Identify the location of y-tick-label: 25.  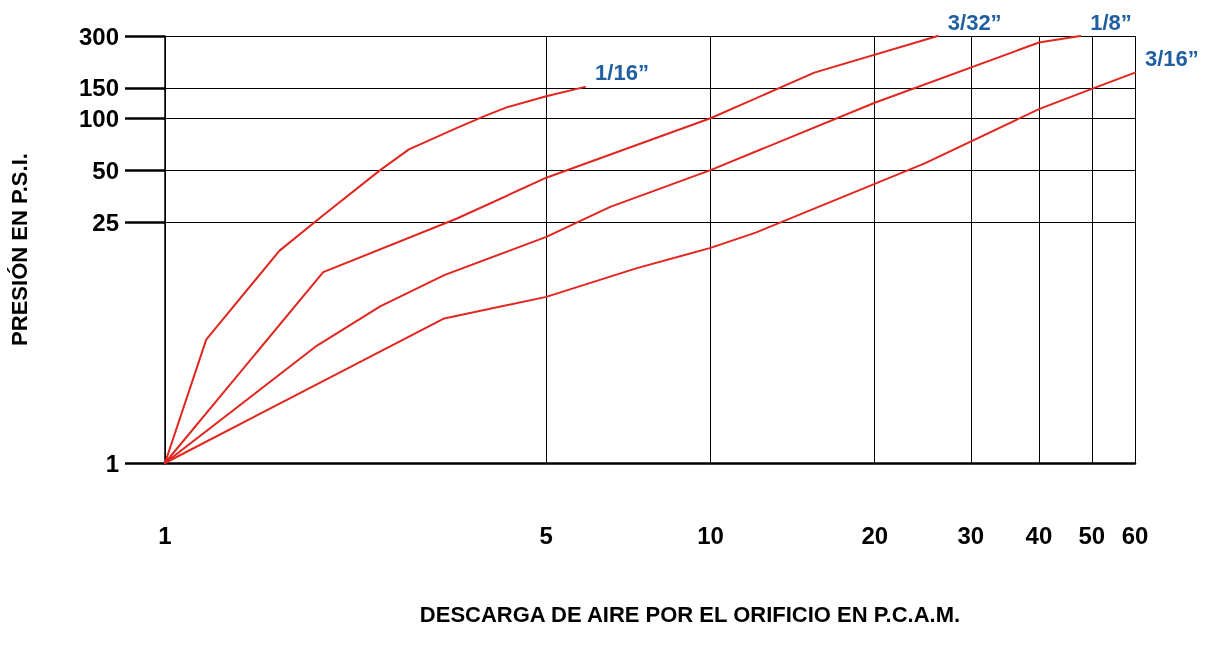
(105, 222).